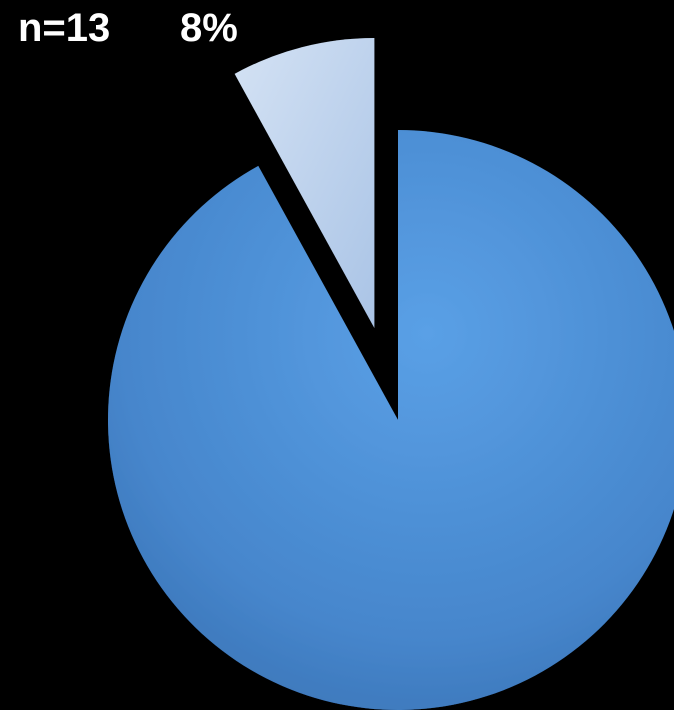  I want to click on sample-size-label: n=13, so click(64, 28).